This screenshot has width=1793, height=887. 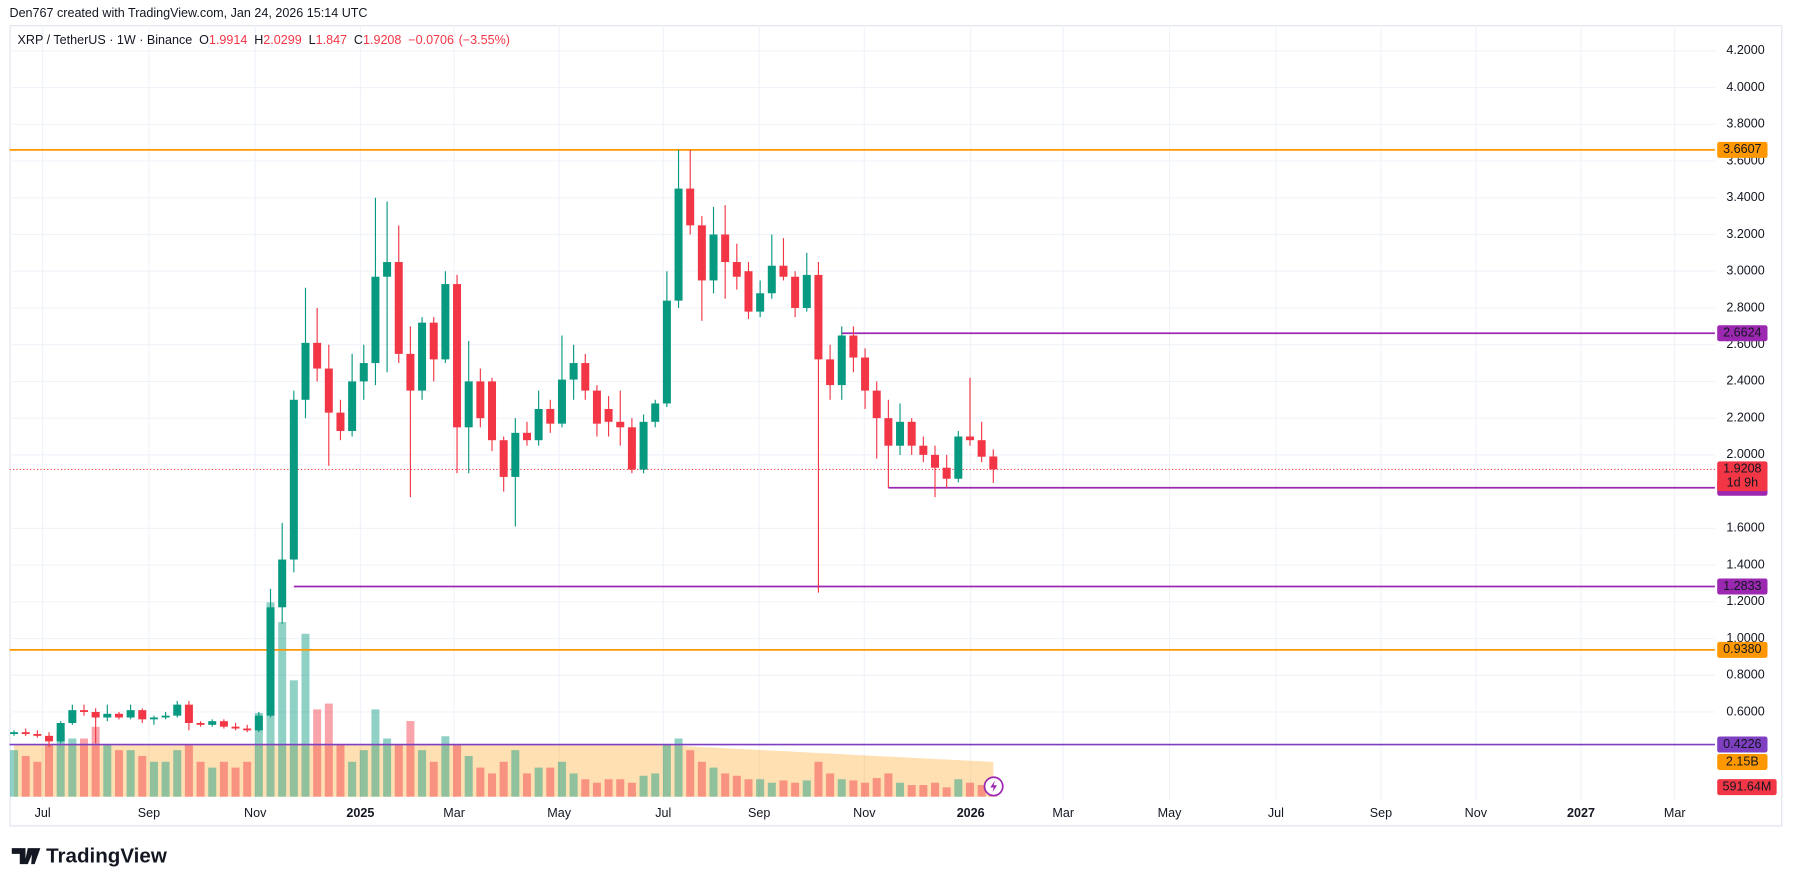 I want to click on level-label-text: 1.2833, so click(x=1742, y=586).